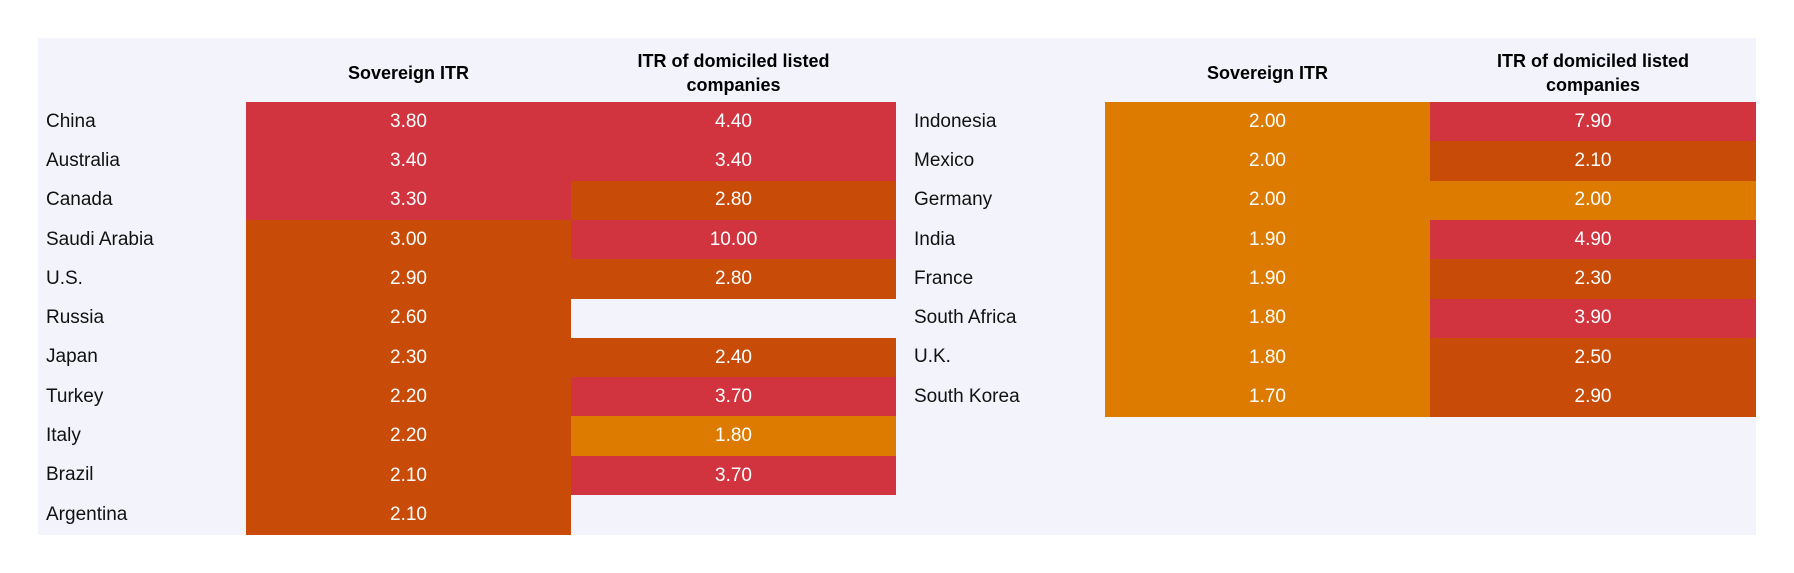 The width and height of the screenshot is (1794, 573). I want to click on country-label: South Korea, so click(967, 396).